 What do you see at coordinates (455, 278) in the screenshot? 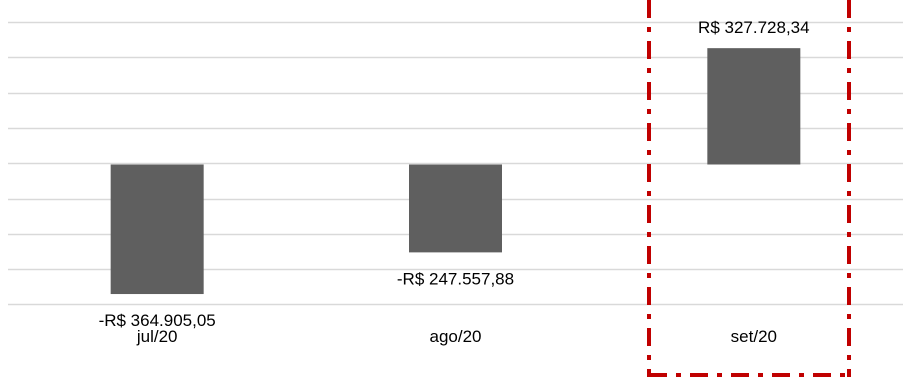
I see `data-label-ago-20: -R$ 247.557,88` at bounding box center [455, 278].